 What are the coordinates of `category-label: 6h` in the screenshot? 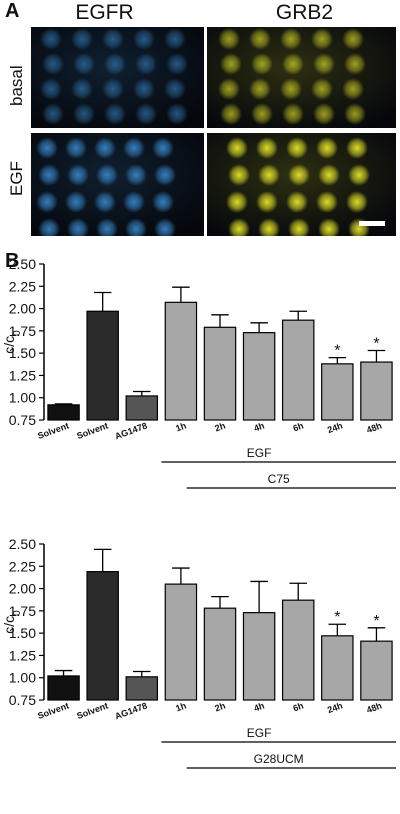 It's located at (298, 706).